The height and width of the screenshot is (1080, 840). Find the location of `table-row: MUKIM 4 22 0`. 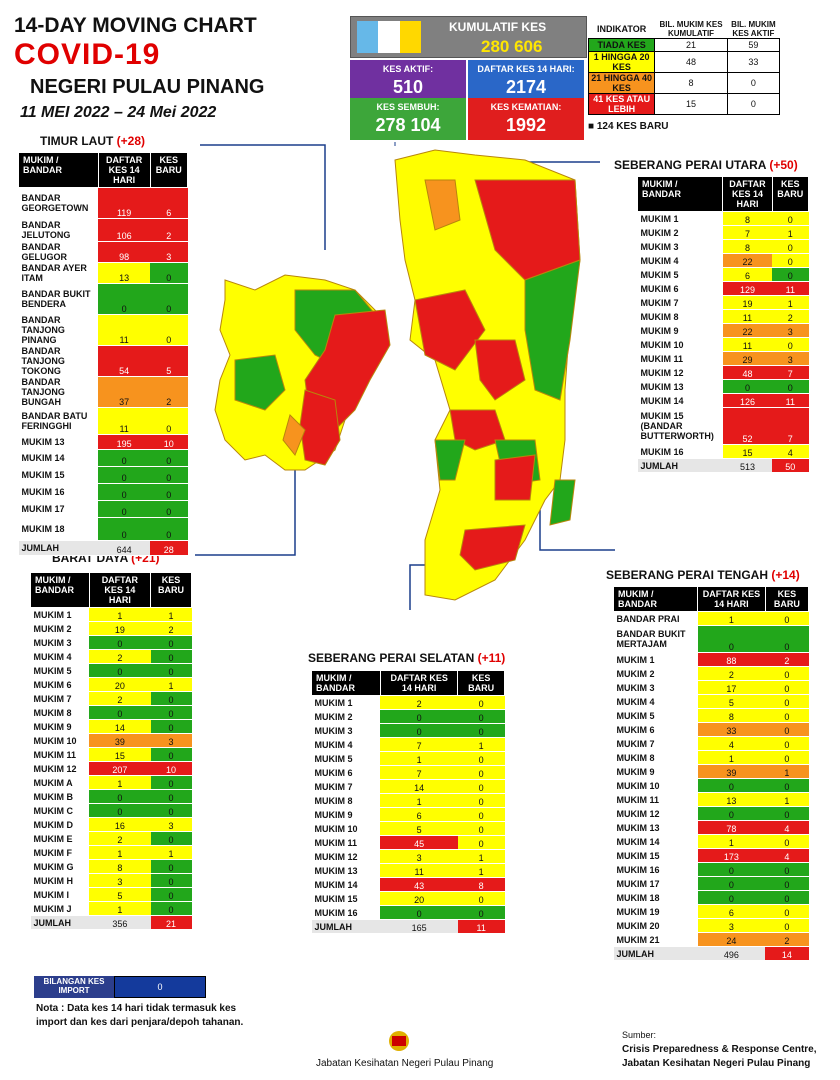

table-row: MUKIM 4 22 0 is located at coordinates (723, 260).